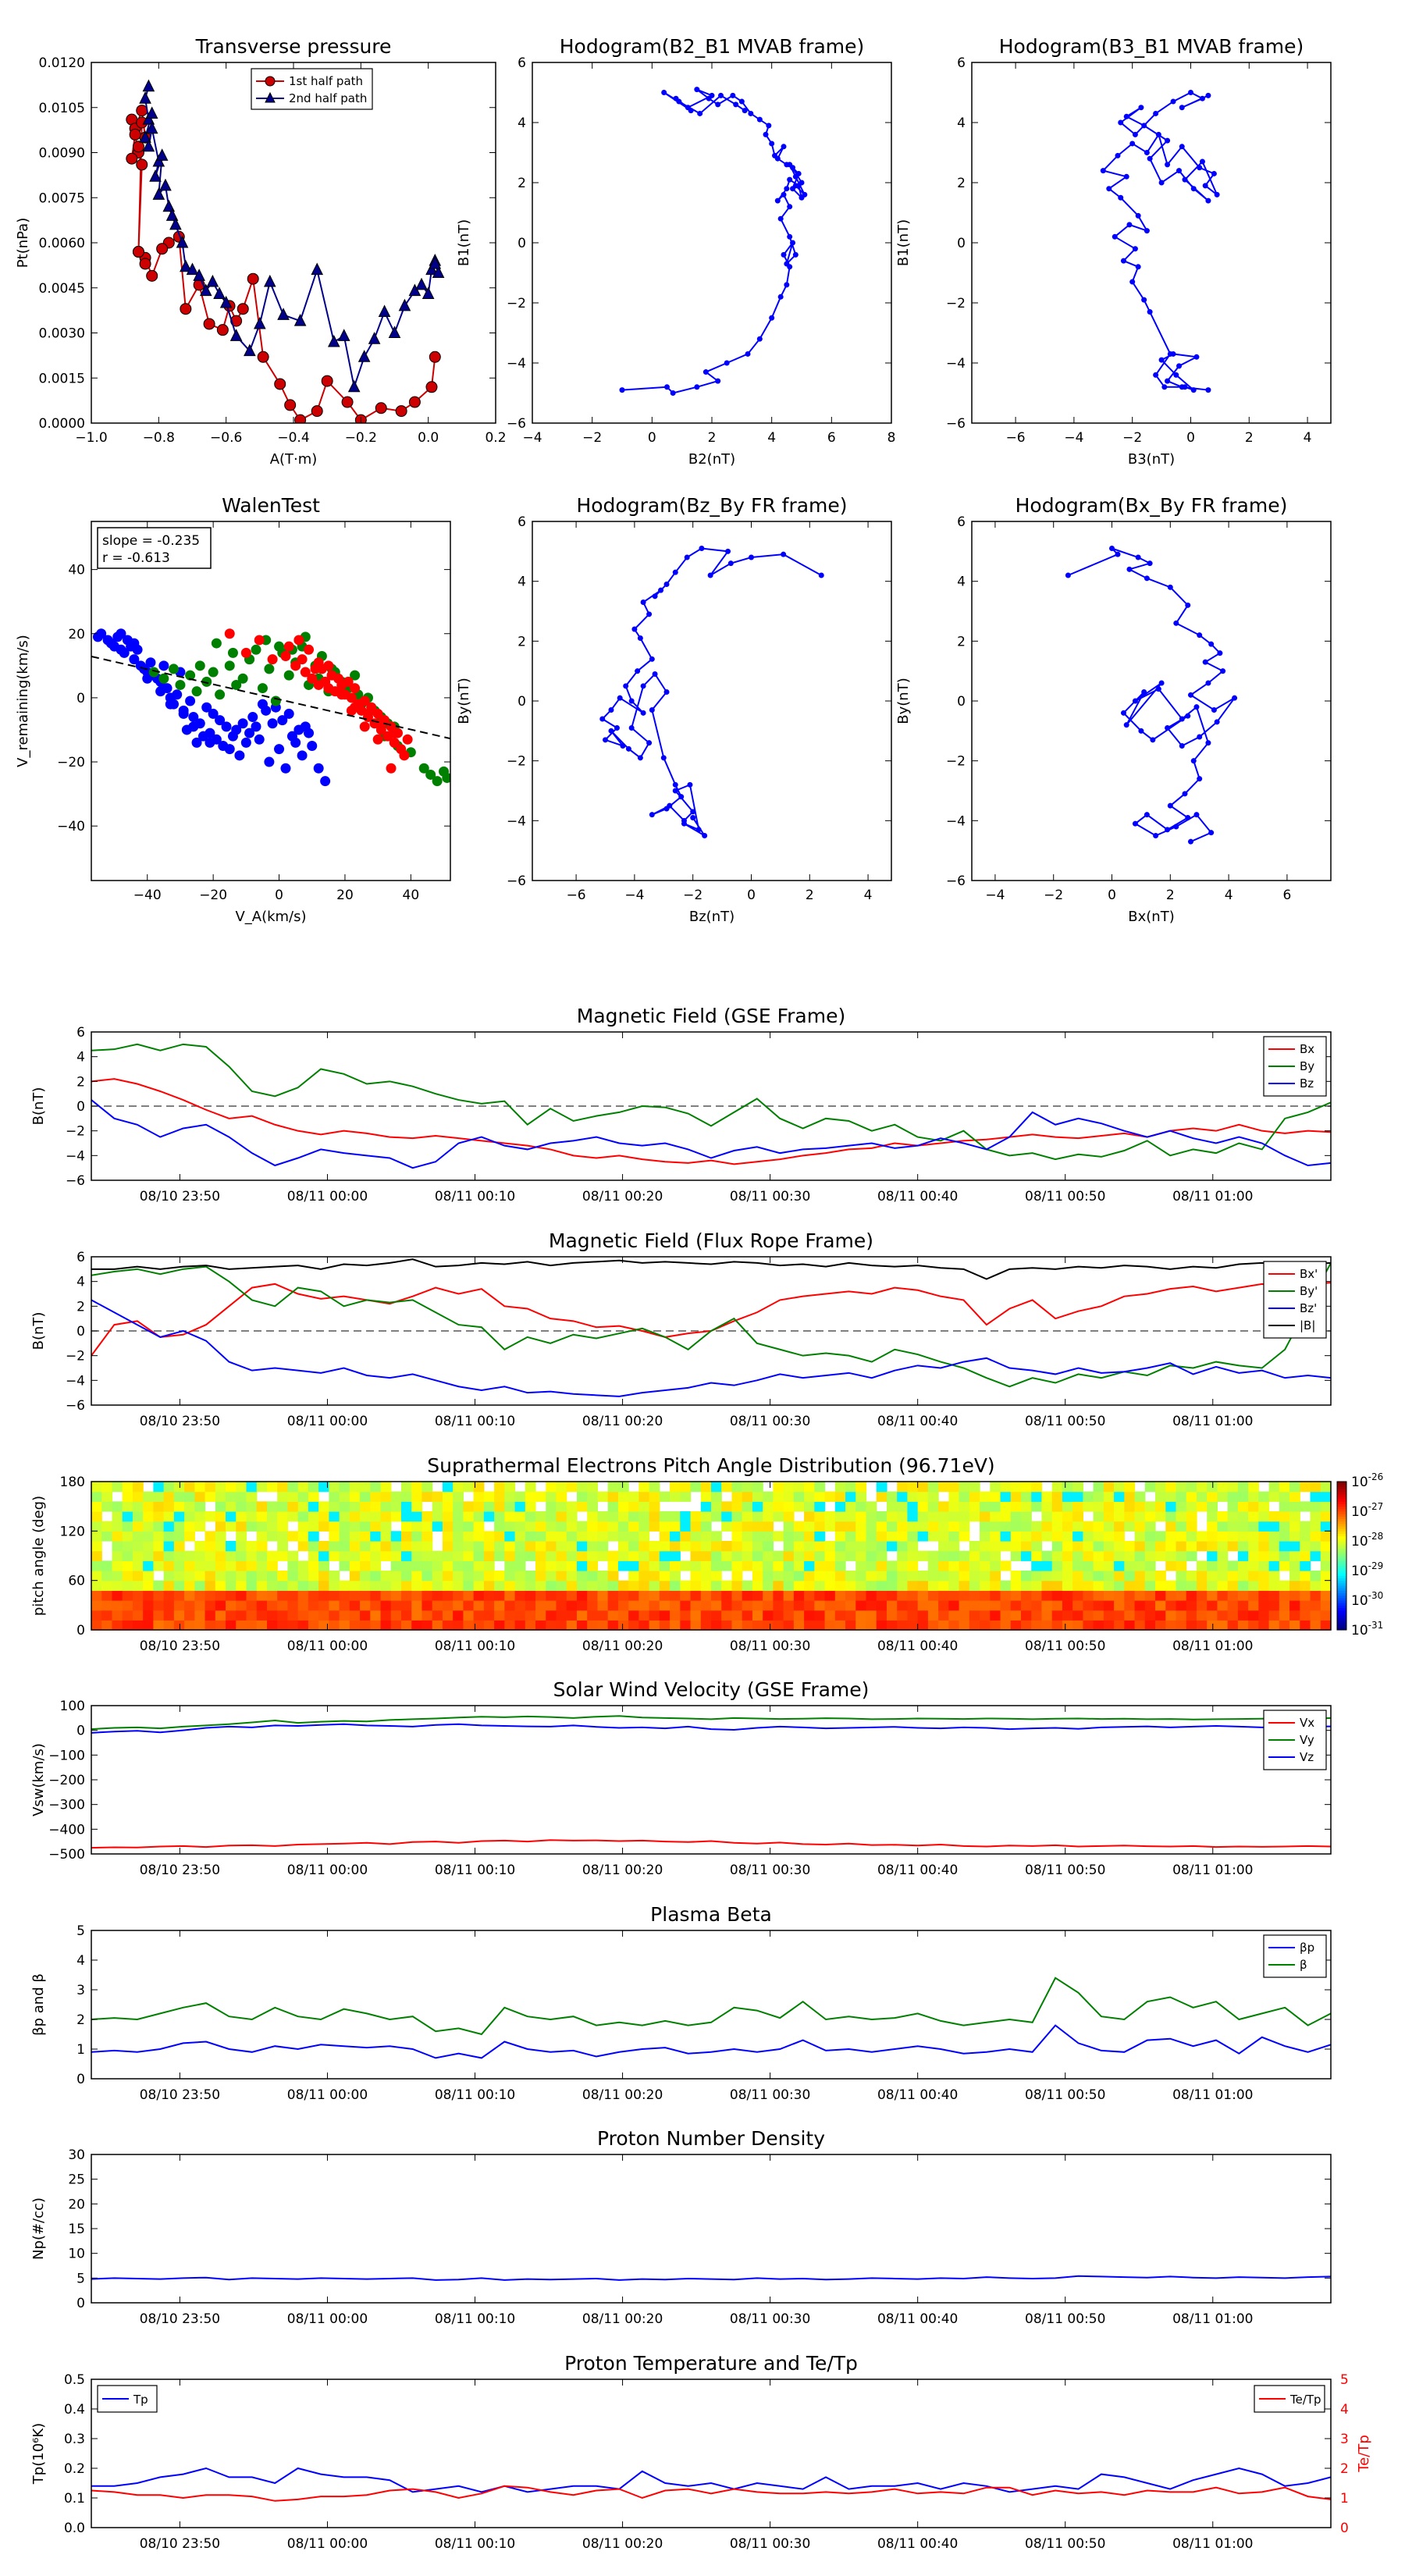  Describe the element at coordinates (1287, 895) in the screenshot. I see `hodo_bx_by-xtick-label: 6` at that location.